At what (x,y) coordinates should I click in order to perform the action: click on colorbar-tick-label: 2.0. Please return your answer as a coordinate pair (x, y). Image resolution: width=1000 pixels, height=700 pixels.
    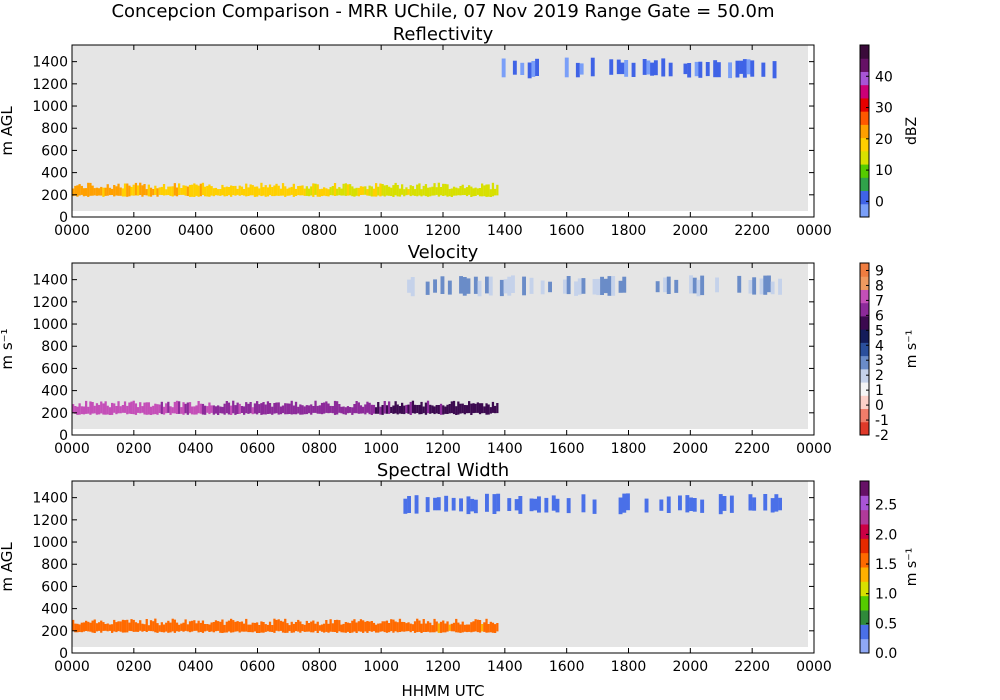
    Looking at the image, I should click on (886, 535).